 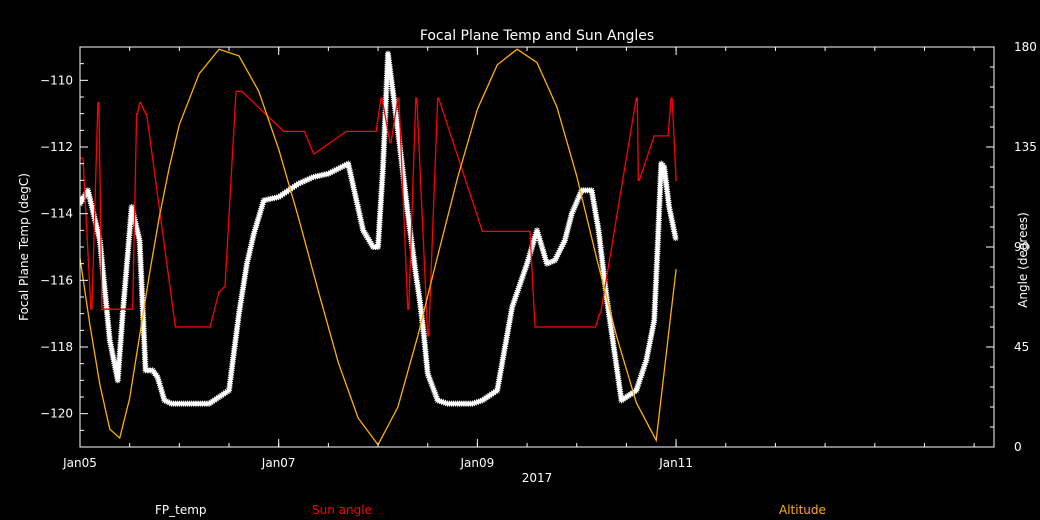 What do you see at coordinates (56, 280) in the screenshot?
I see `y-left-tick-label: −116` at bounding box center [56, 280].